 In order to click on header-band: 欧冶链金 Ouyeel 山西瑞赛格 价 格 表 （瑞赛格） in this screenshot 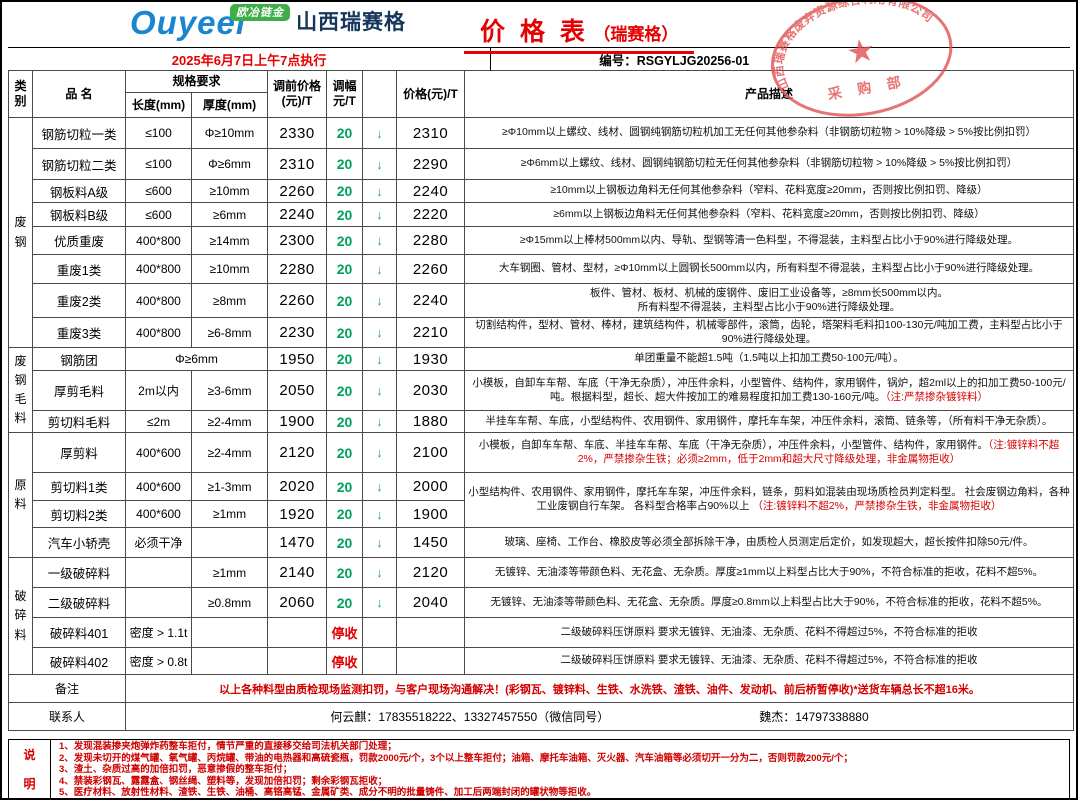, I will do `click(539, 28)`.